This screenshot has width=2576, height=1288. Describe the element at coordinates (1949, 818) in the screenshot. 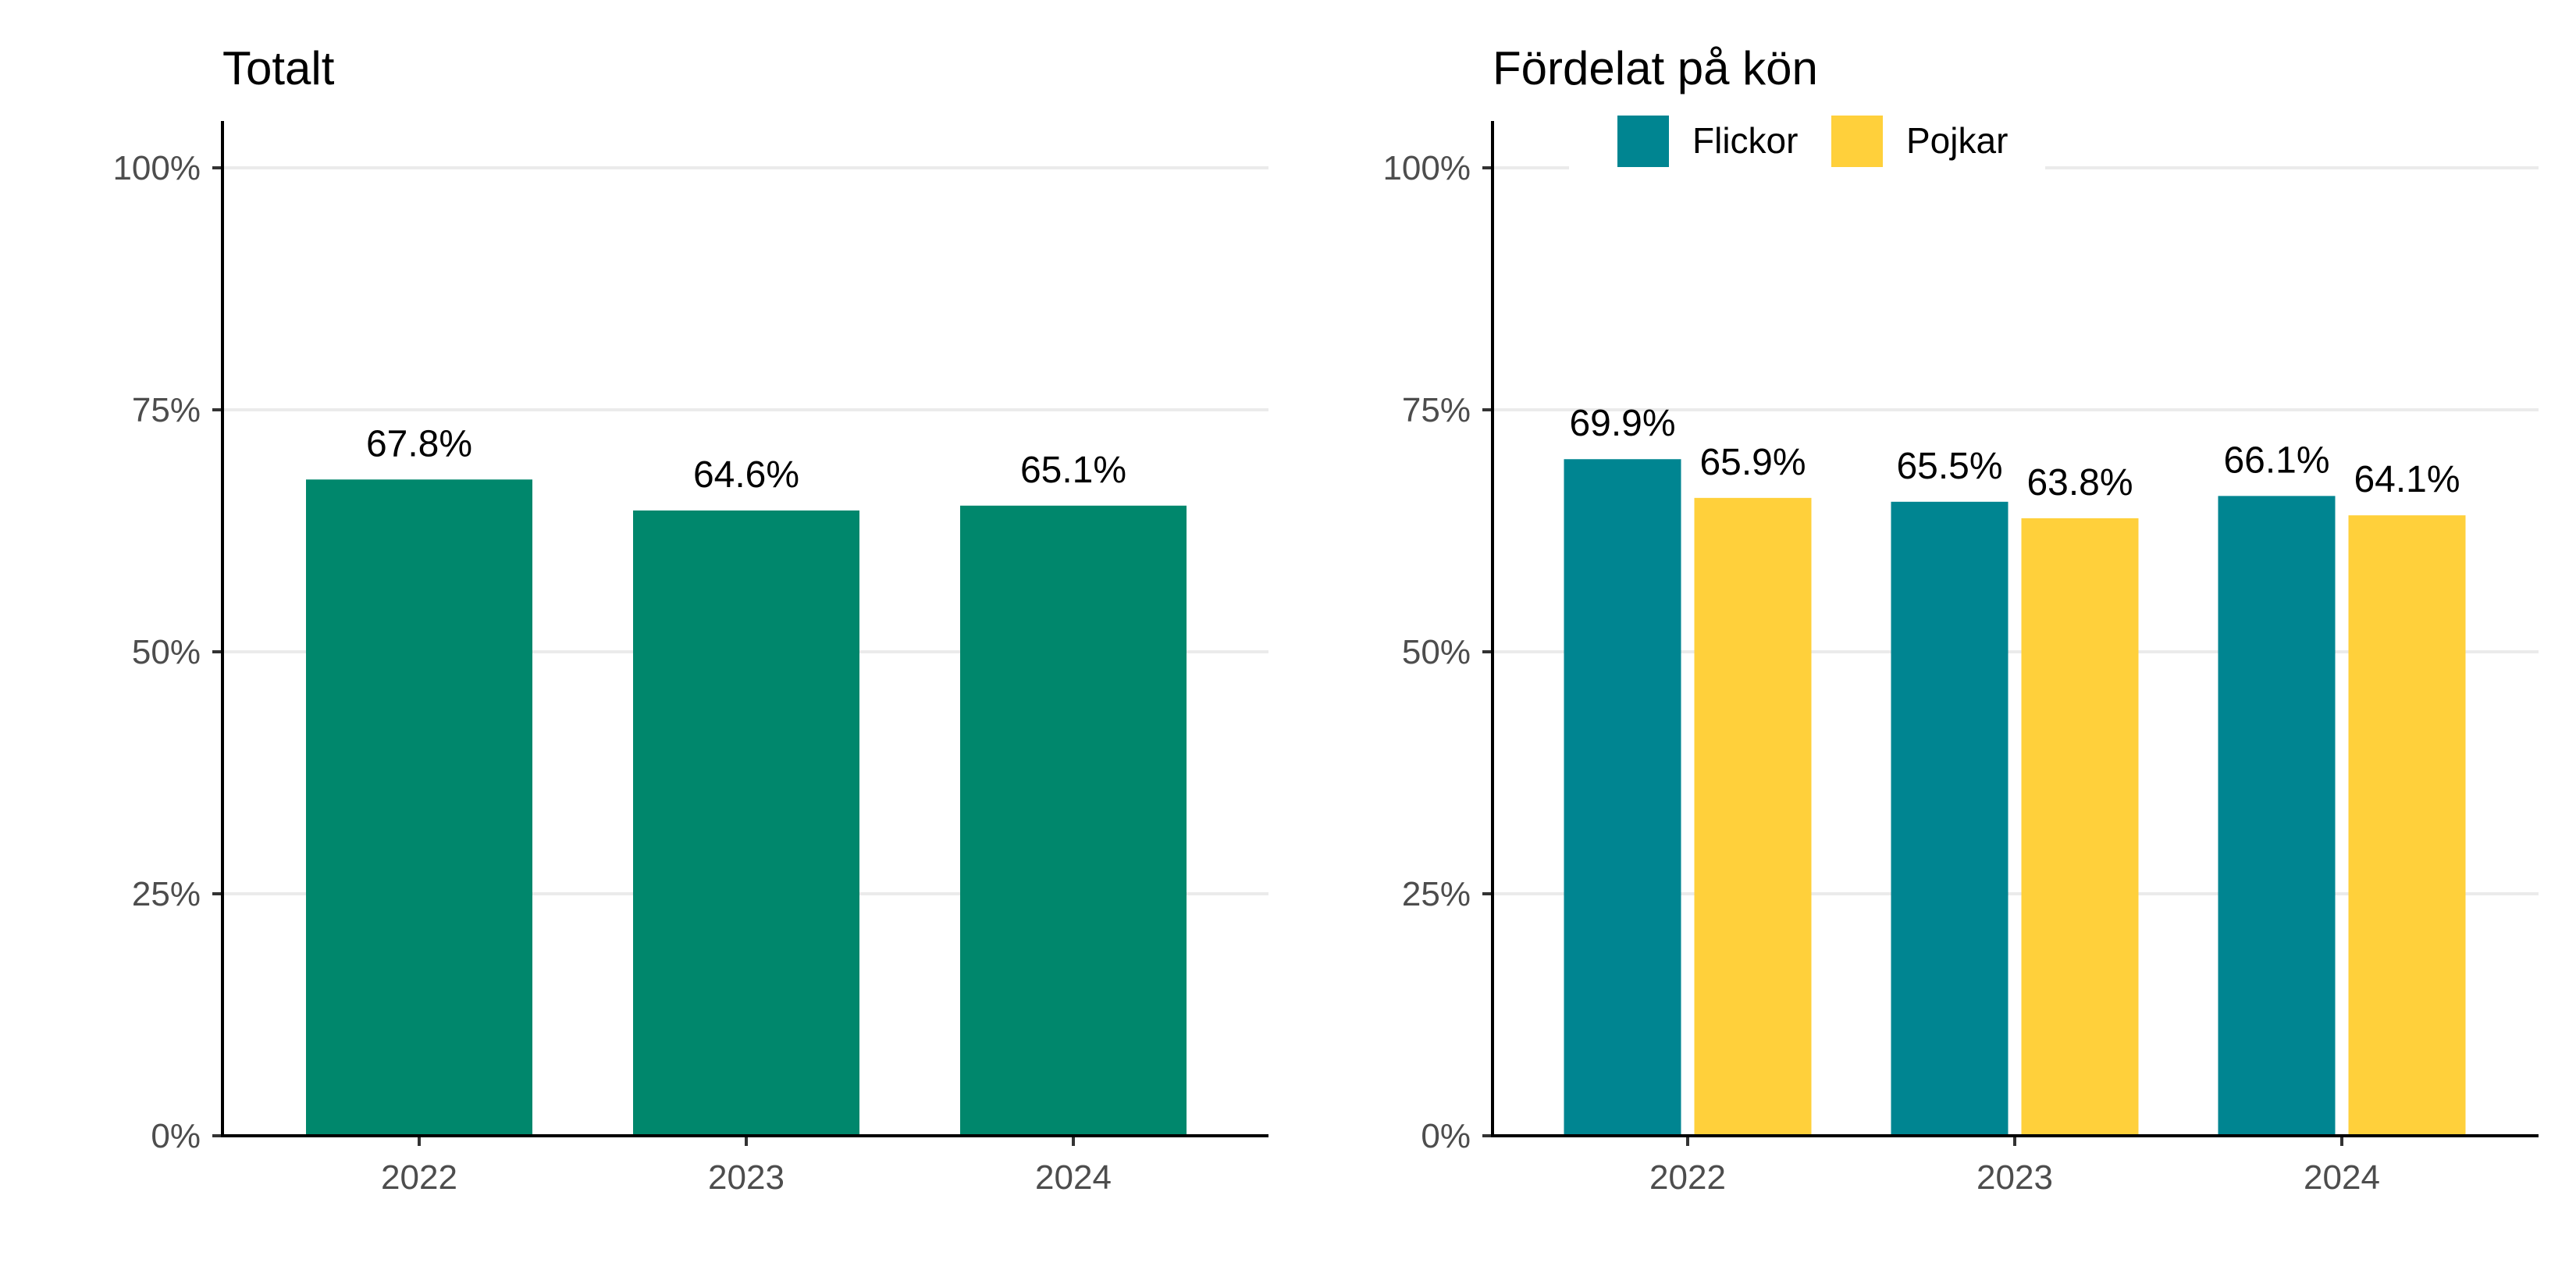

I see `bar-flickor-2023` at that location.